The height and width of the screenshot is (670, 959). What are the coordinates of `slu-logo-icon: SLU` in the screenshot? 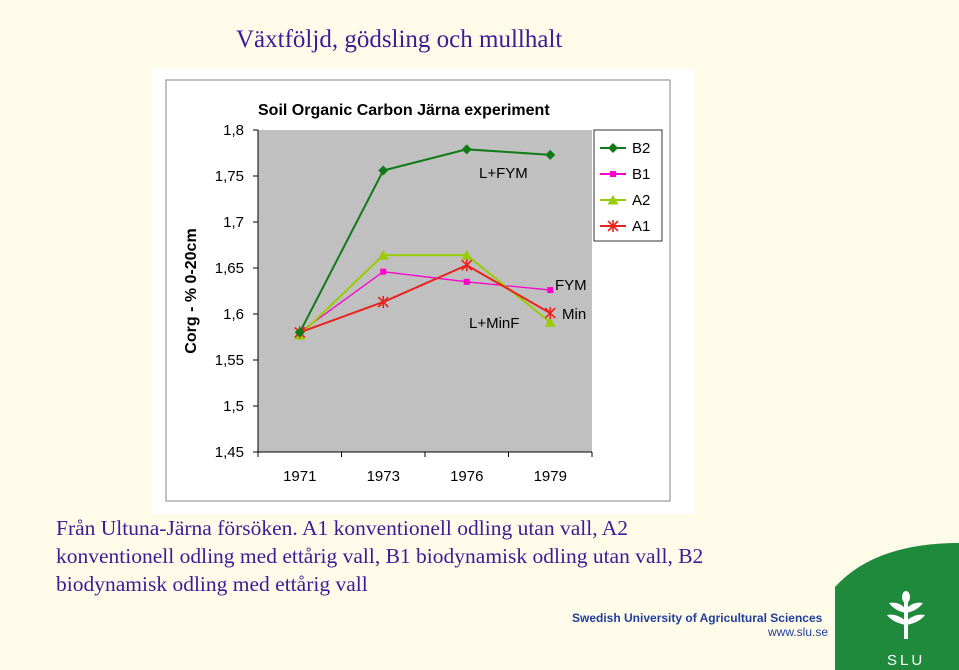 It's located at (897, 606).